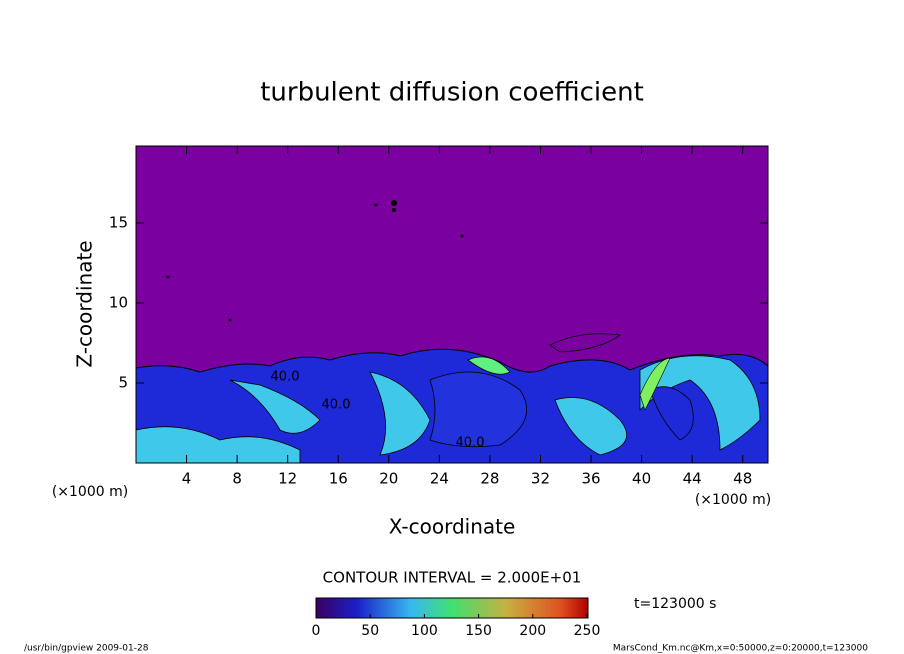 The image size is (904, 654). I want to click on colorbar, so click(452, 608).